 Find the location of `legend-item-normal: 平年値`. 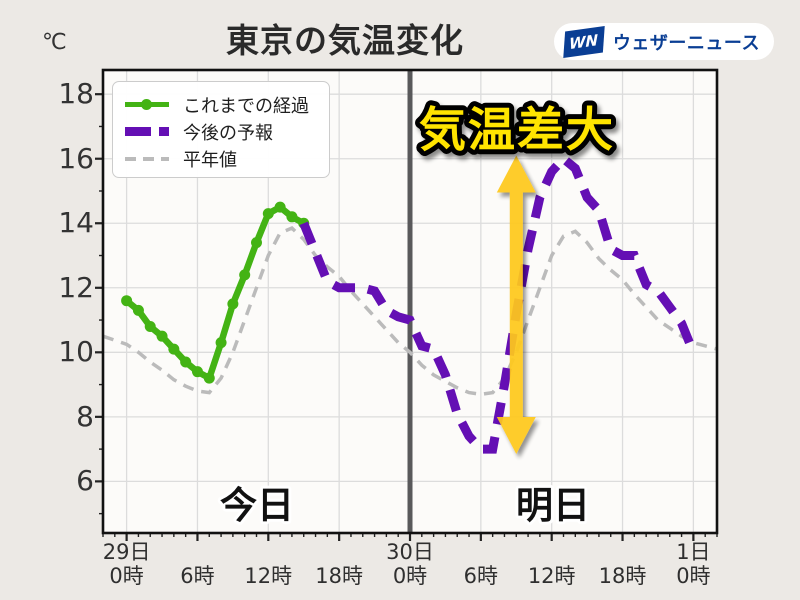

legend-item-normal: 平年値 is located at coordinates (227, 158).